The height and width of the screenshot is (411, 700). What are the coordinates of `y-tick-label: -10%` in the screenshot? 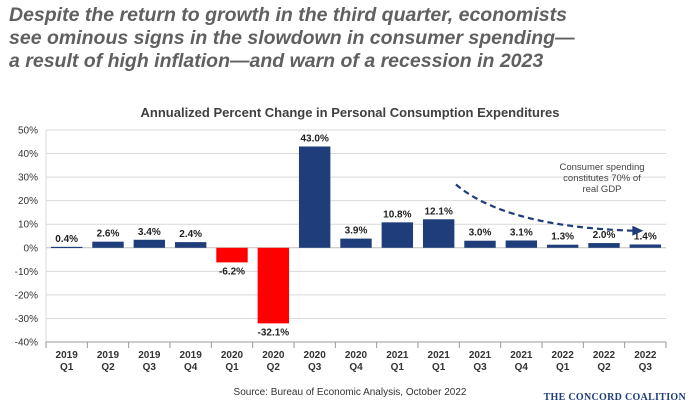 It's located at (26, 272).